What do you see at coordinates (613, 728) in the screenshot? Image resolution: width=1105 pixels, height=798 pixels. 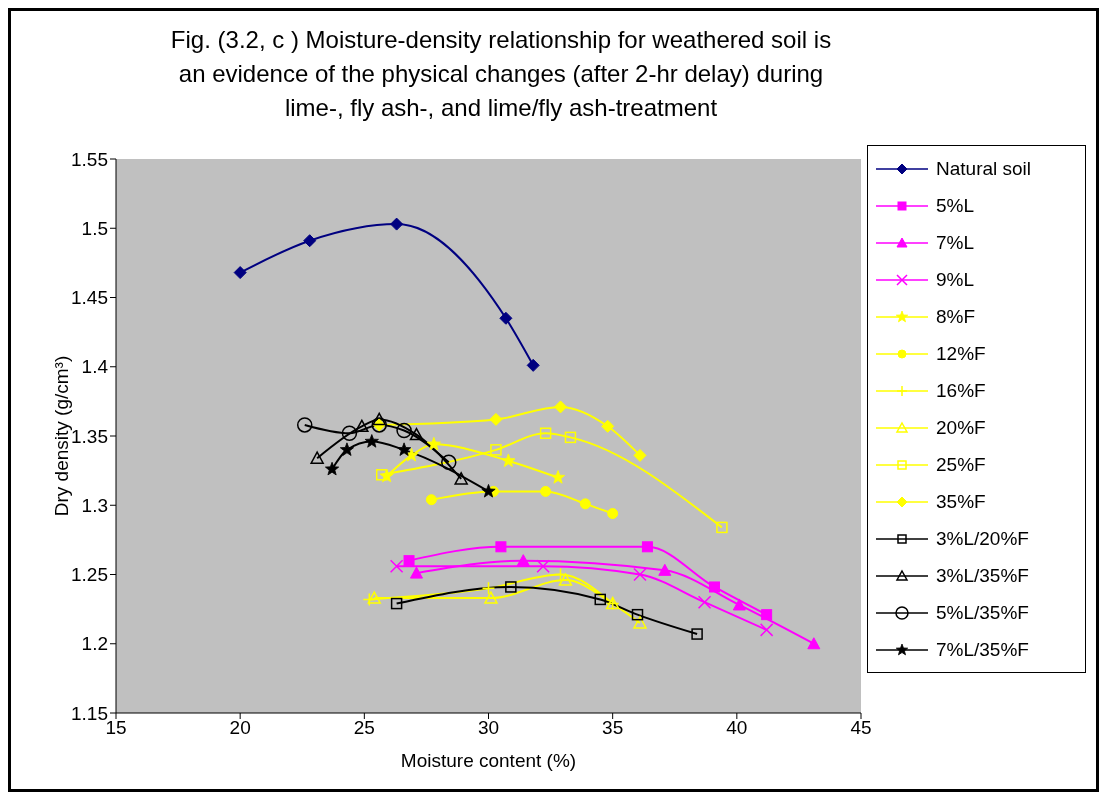 I see `x-tick-label: 35` at bounding box center [613, 728].